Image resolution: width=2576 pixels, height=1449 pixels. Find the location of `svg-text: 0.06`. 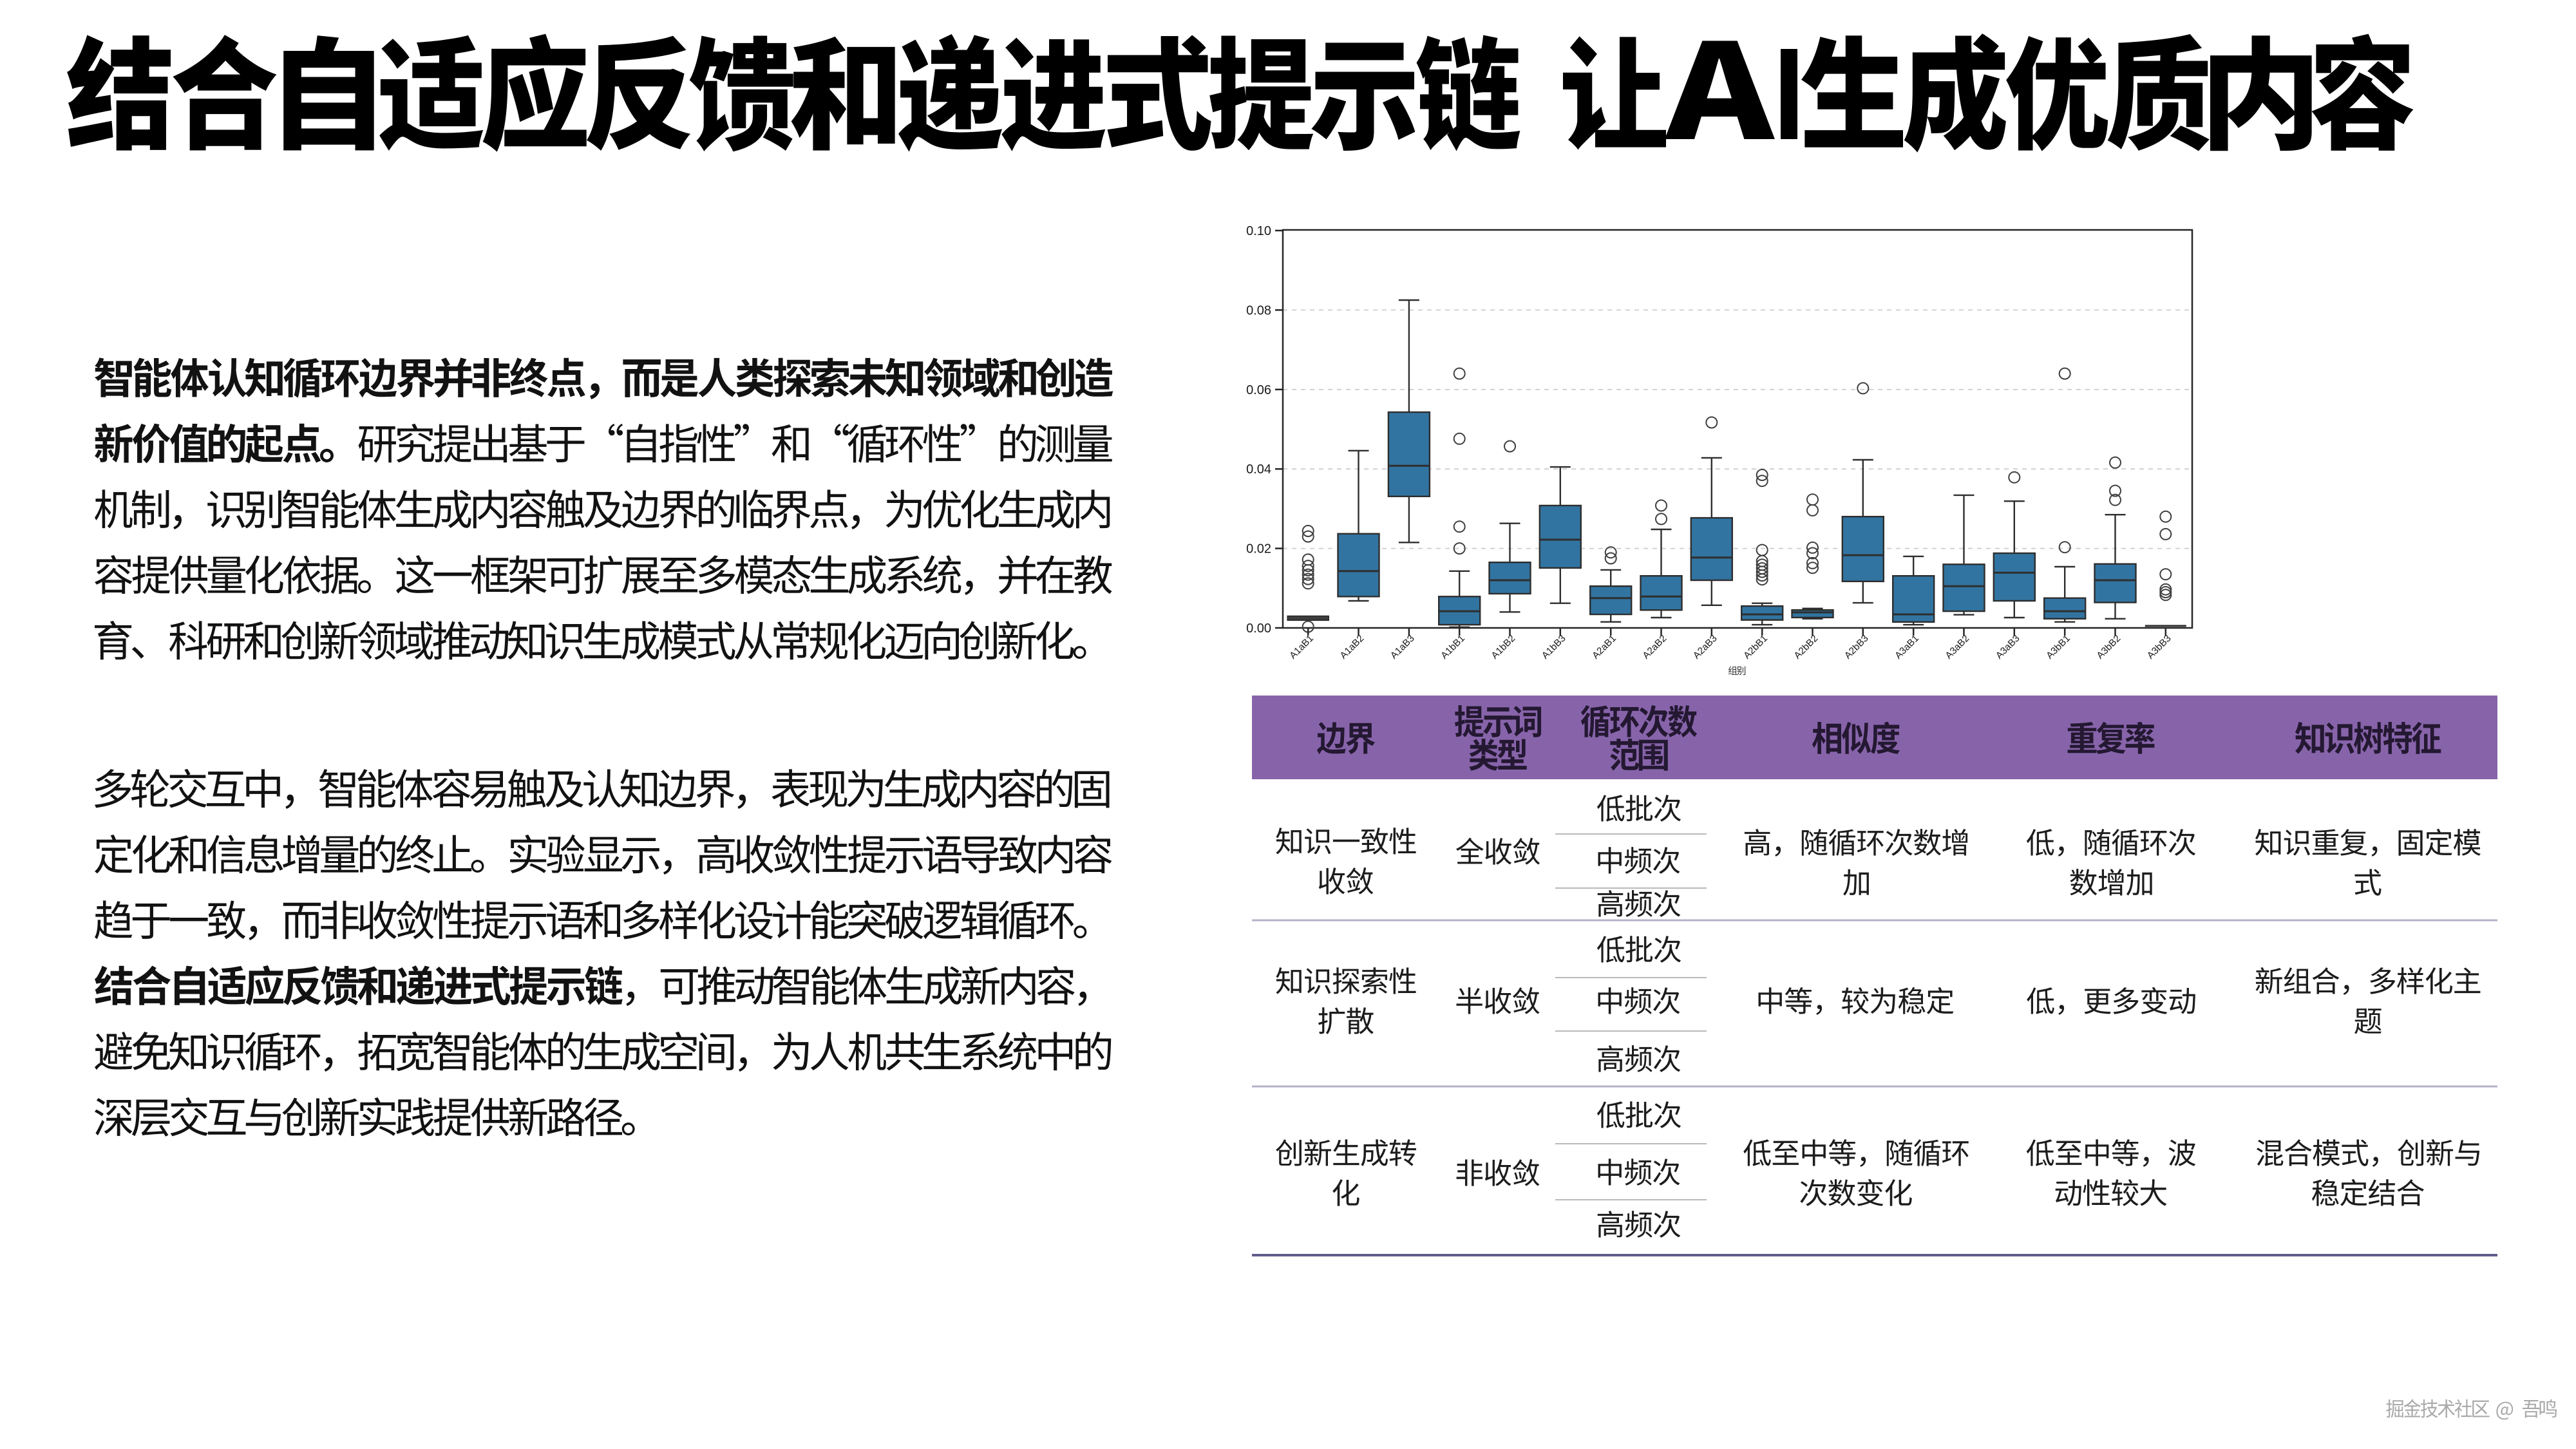

svg-text: 0.06 is located at coordinates (1258, 390).